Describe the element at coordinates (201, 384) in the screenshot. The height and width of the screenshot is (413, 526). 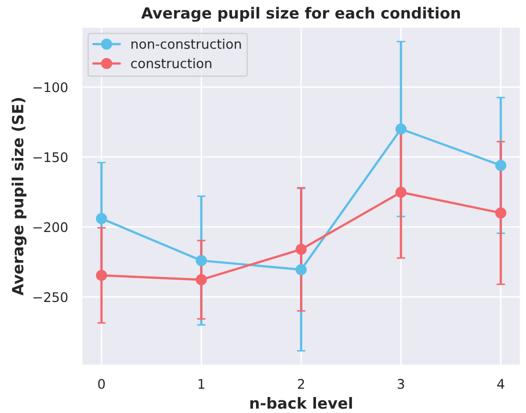
I see `x-tick-label: 1` at that location.